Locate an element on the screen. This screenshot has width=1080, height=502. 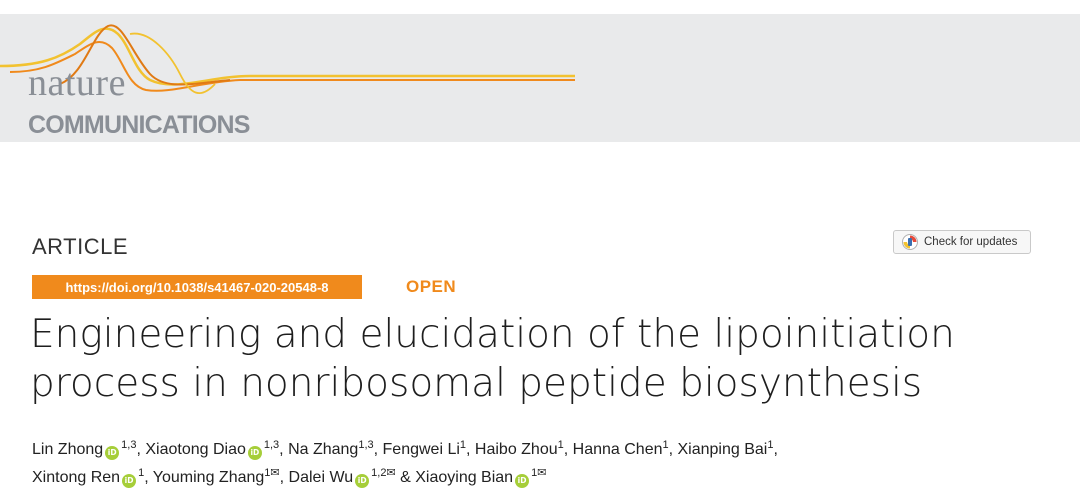
author-name: Hanna Chen1 is located at coordinates (620, 449).